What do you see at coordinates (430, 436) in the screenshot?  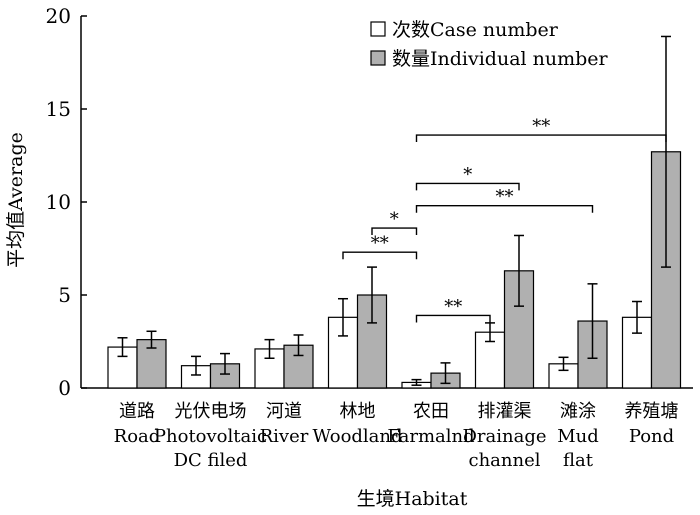 I see `category-label-en: Farmalnd` at bounding box center [430, 436].